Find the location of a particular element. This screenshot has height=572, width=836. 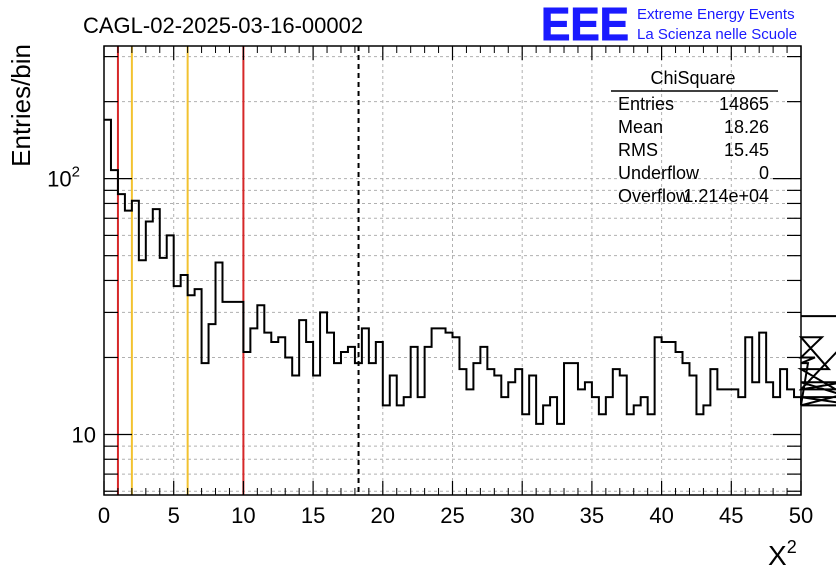

stats-box-title: ChiSquare is located at coordinates (692, 78).